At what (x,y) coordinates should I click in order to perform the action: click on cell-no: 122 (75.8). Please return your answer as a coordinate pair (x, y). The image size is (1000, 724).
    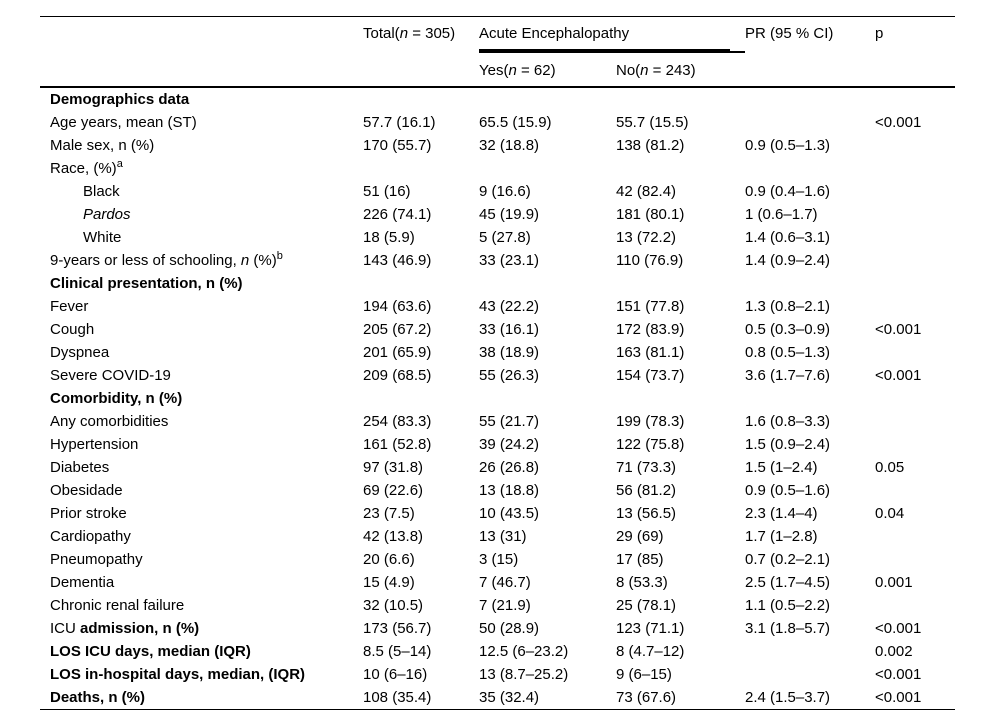
    Looking at the image, I should click on (650, 444).